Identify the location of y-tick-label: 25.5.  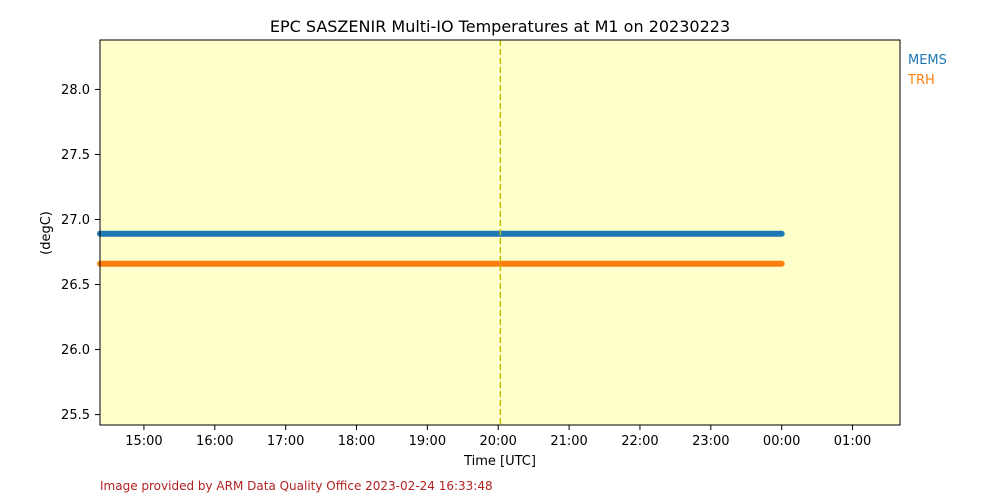
(75, 415).